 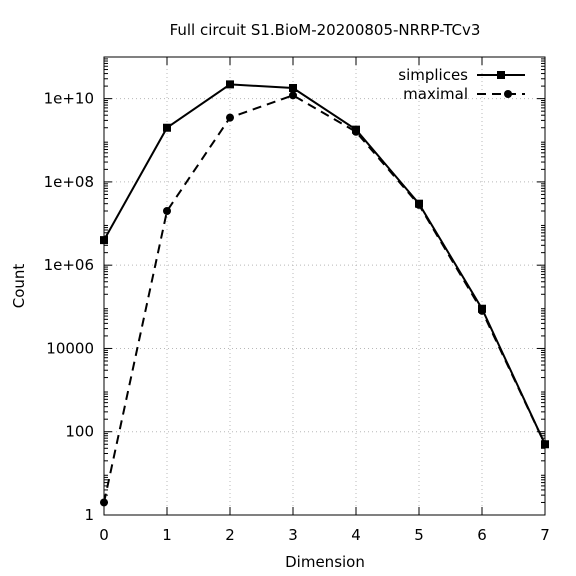 What do you see at coordinates (79, 432) in the screenshot?
I see `y-tick-label: 100` at bounding box center [79, 432].